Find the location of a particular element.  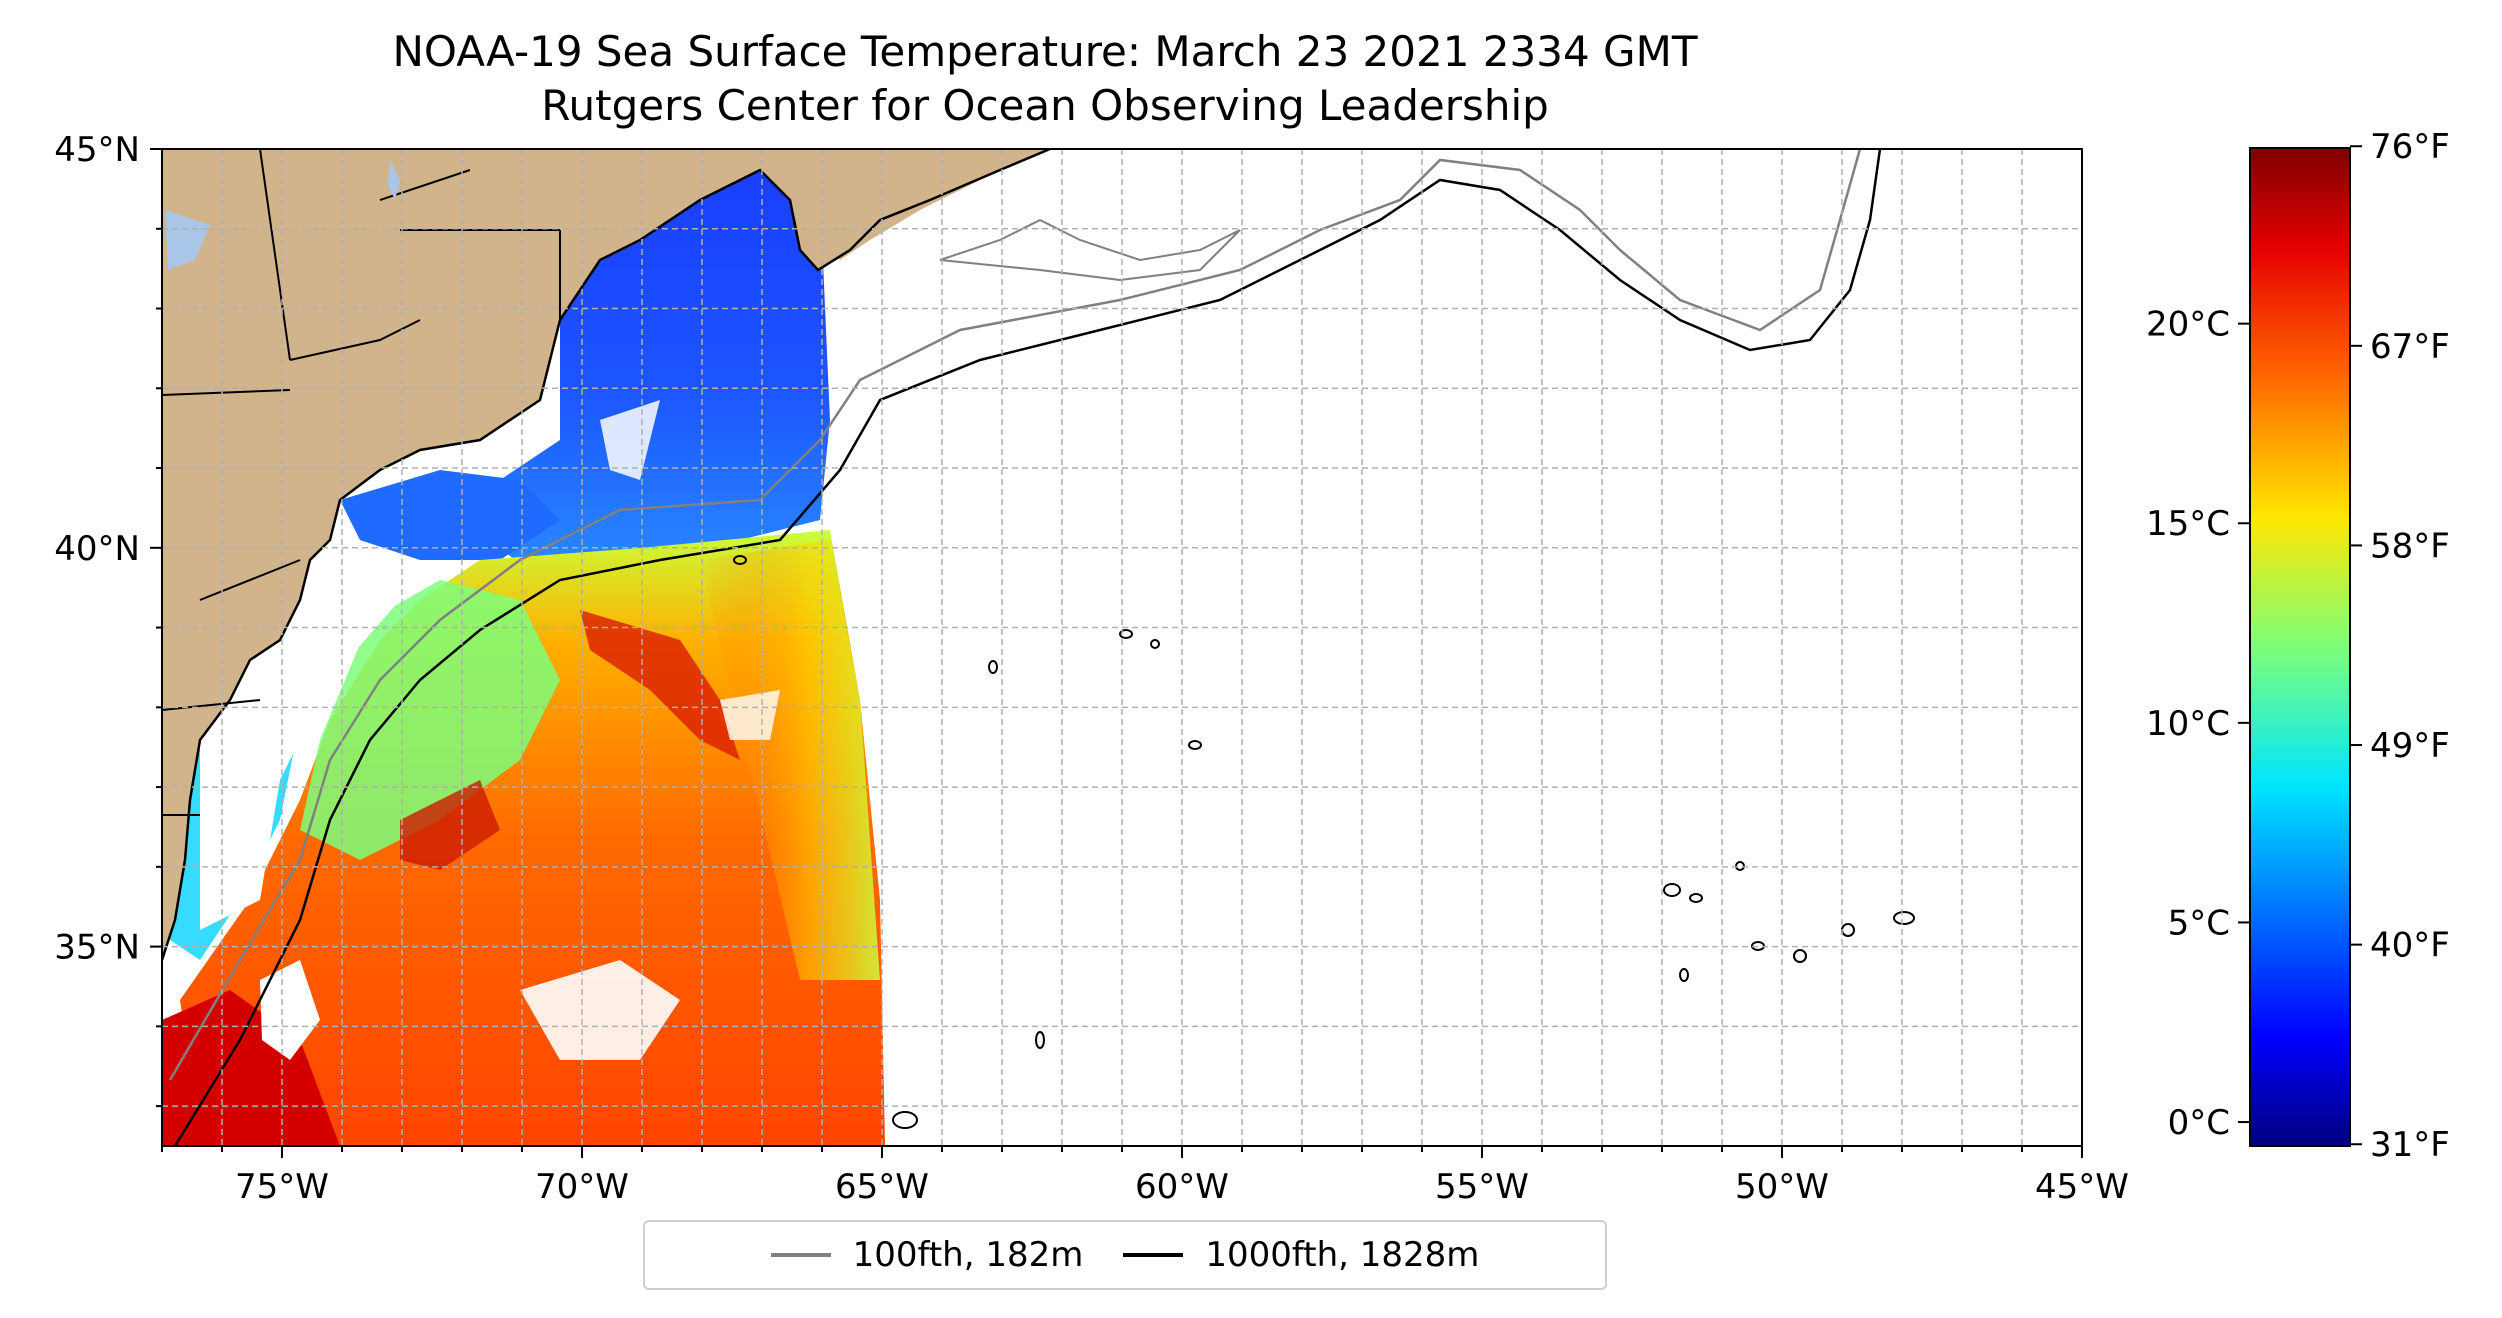

colorbar-fahrenheit-label: 76°F is located at coordinates (2410, 147).